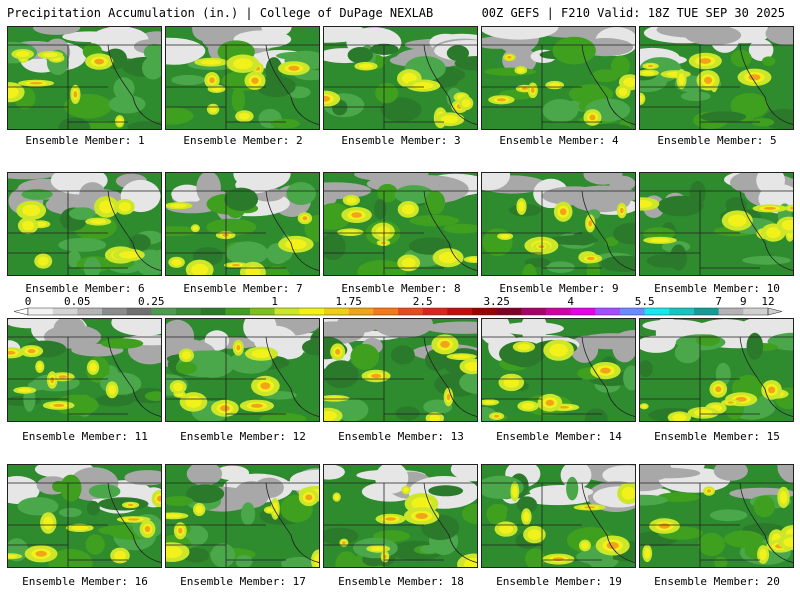 The height and width of the screenshot is (600, 800). What do you see at coordinates (85, 436) in the screenshot?
I see `ensemble-member-label: Ensemble Member: 11` at bounding box center [85, 436].